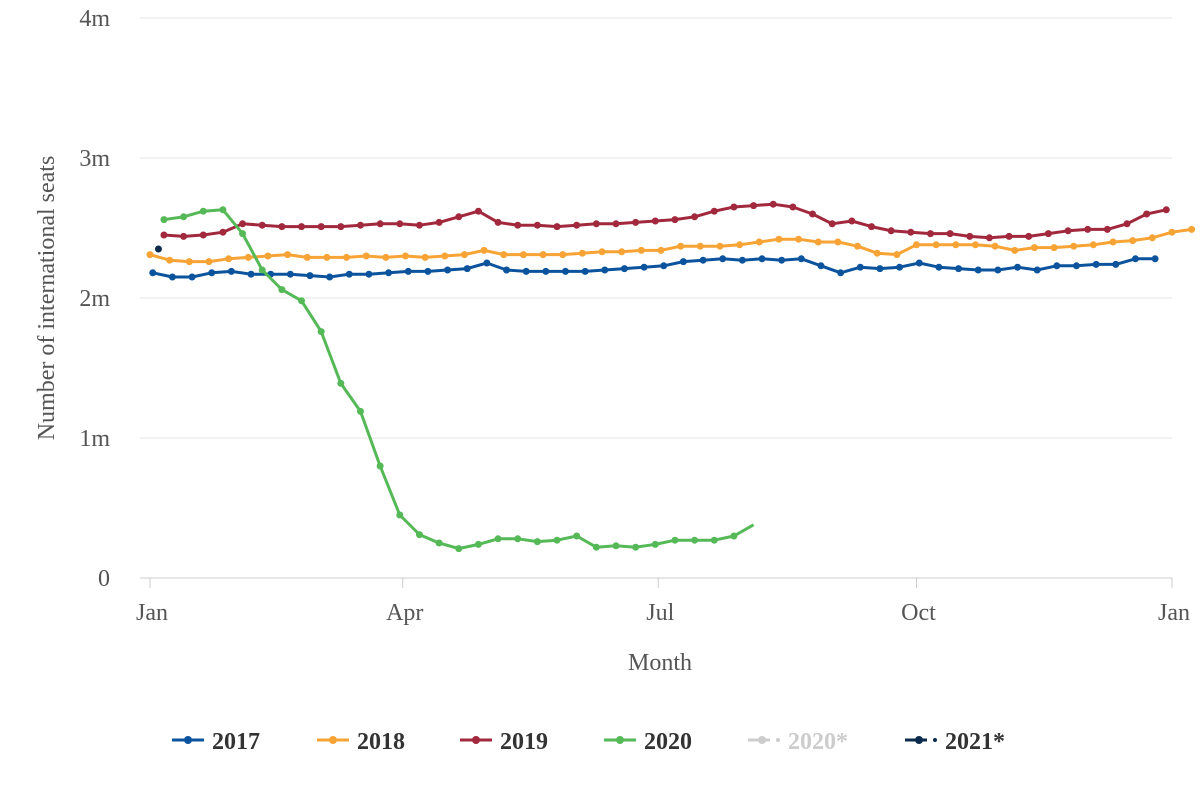 Image resolution: width=1200 pixels, height=800 pixels. Describe the element at coordinates (361, 742) in the screenshot. I see `legend-item-2018: 2018` at that location.